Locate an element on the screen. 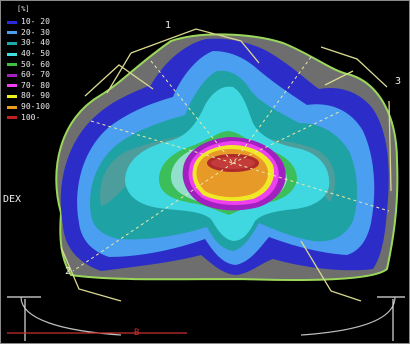 The width and height of the screenshot is (410, 345). legend-item: 60- 70 is located at coordinates (28, 75).